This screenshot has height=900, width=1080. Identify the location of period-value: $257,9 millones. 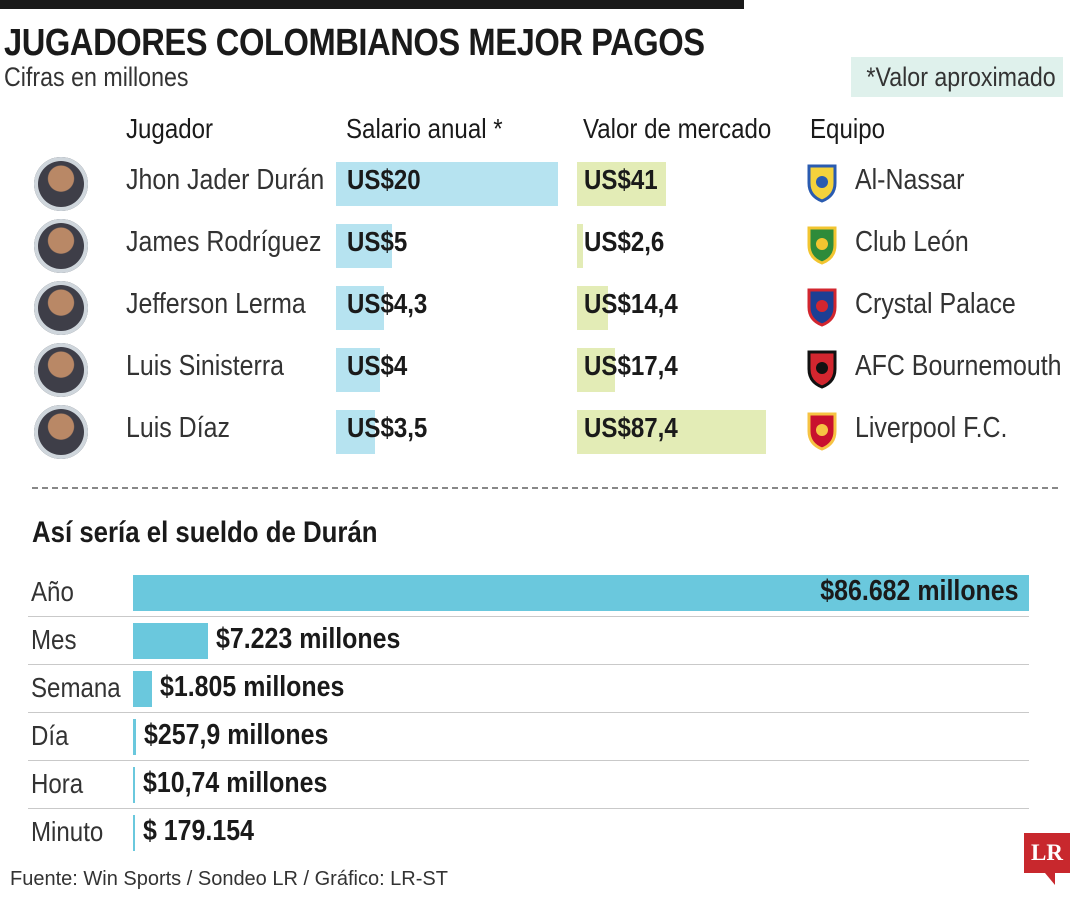
(236, 735).